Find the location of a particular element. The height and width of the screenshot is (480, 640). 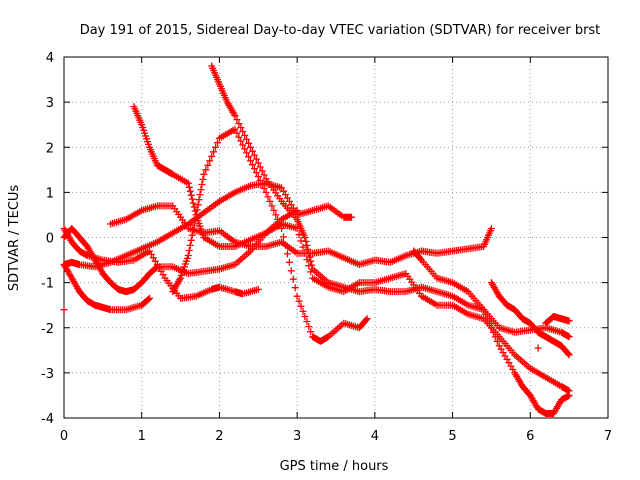

arc4-point is located at coordinates (297, 210).